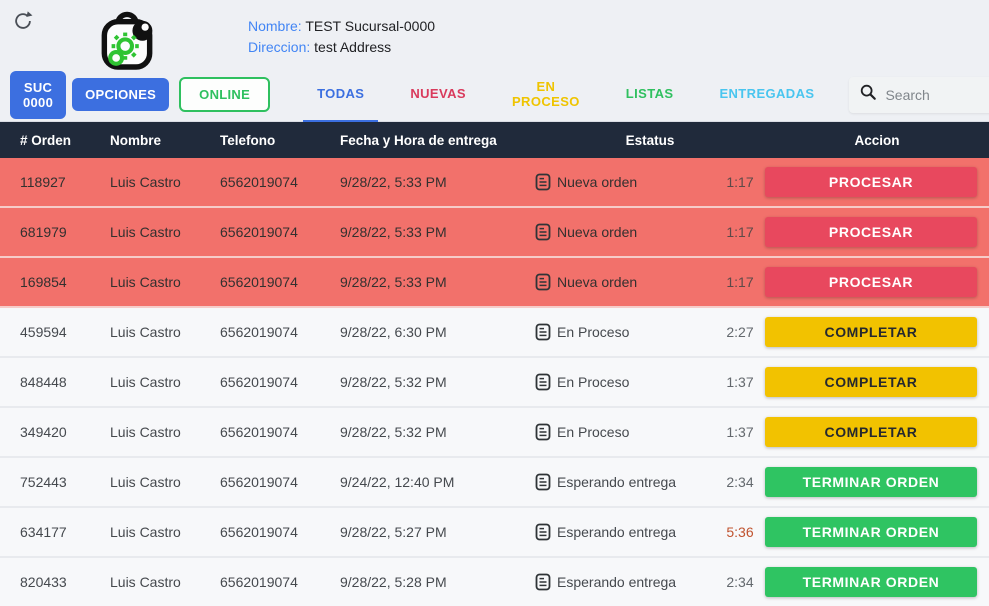  Describe the element at coordinates (43, 382) in the screenshot. I see `order-number: 848448` at that location.